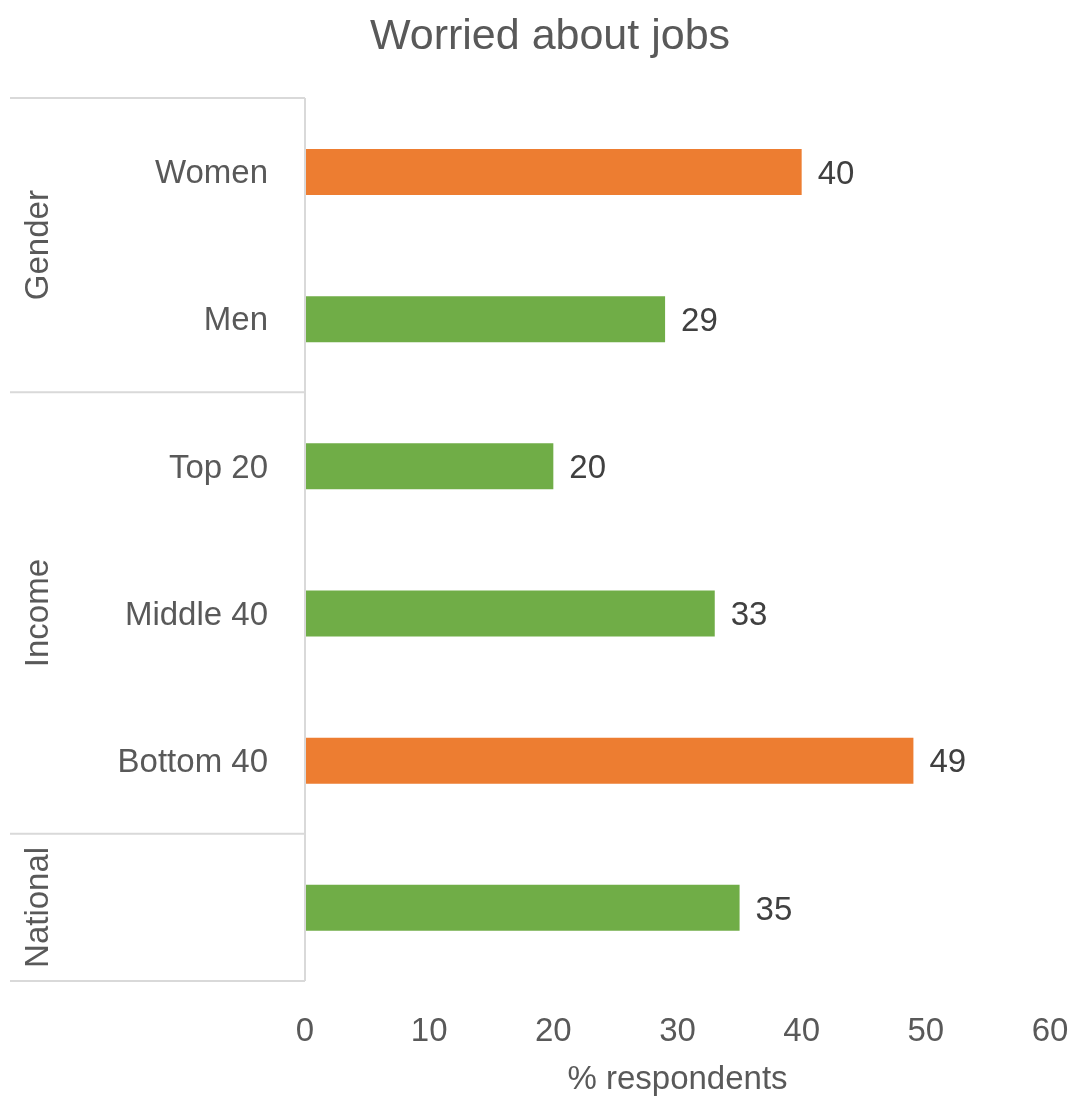  What do you see at coordinates (218, 466) in the screenshot?
I see `y-tick-label: Top 20` at bounding box center [218, 466].